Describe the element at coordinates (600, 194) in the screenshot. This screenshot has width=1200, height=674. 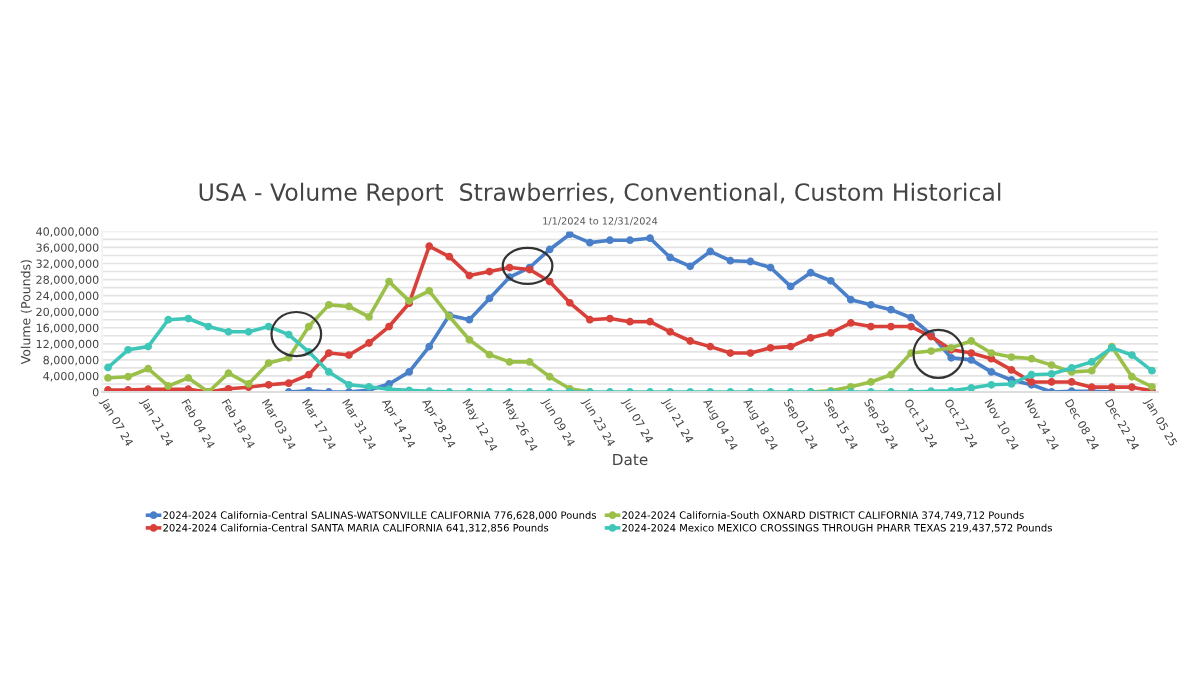
I see `chart-title: USA - Volume Report Strawberries, Conventional, Custom Historical` at that location.